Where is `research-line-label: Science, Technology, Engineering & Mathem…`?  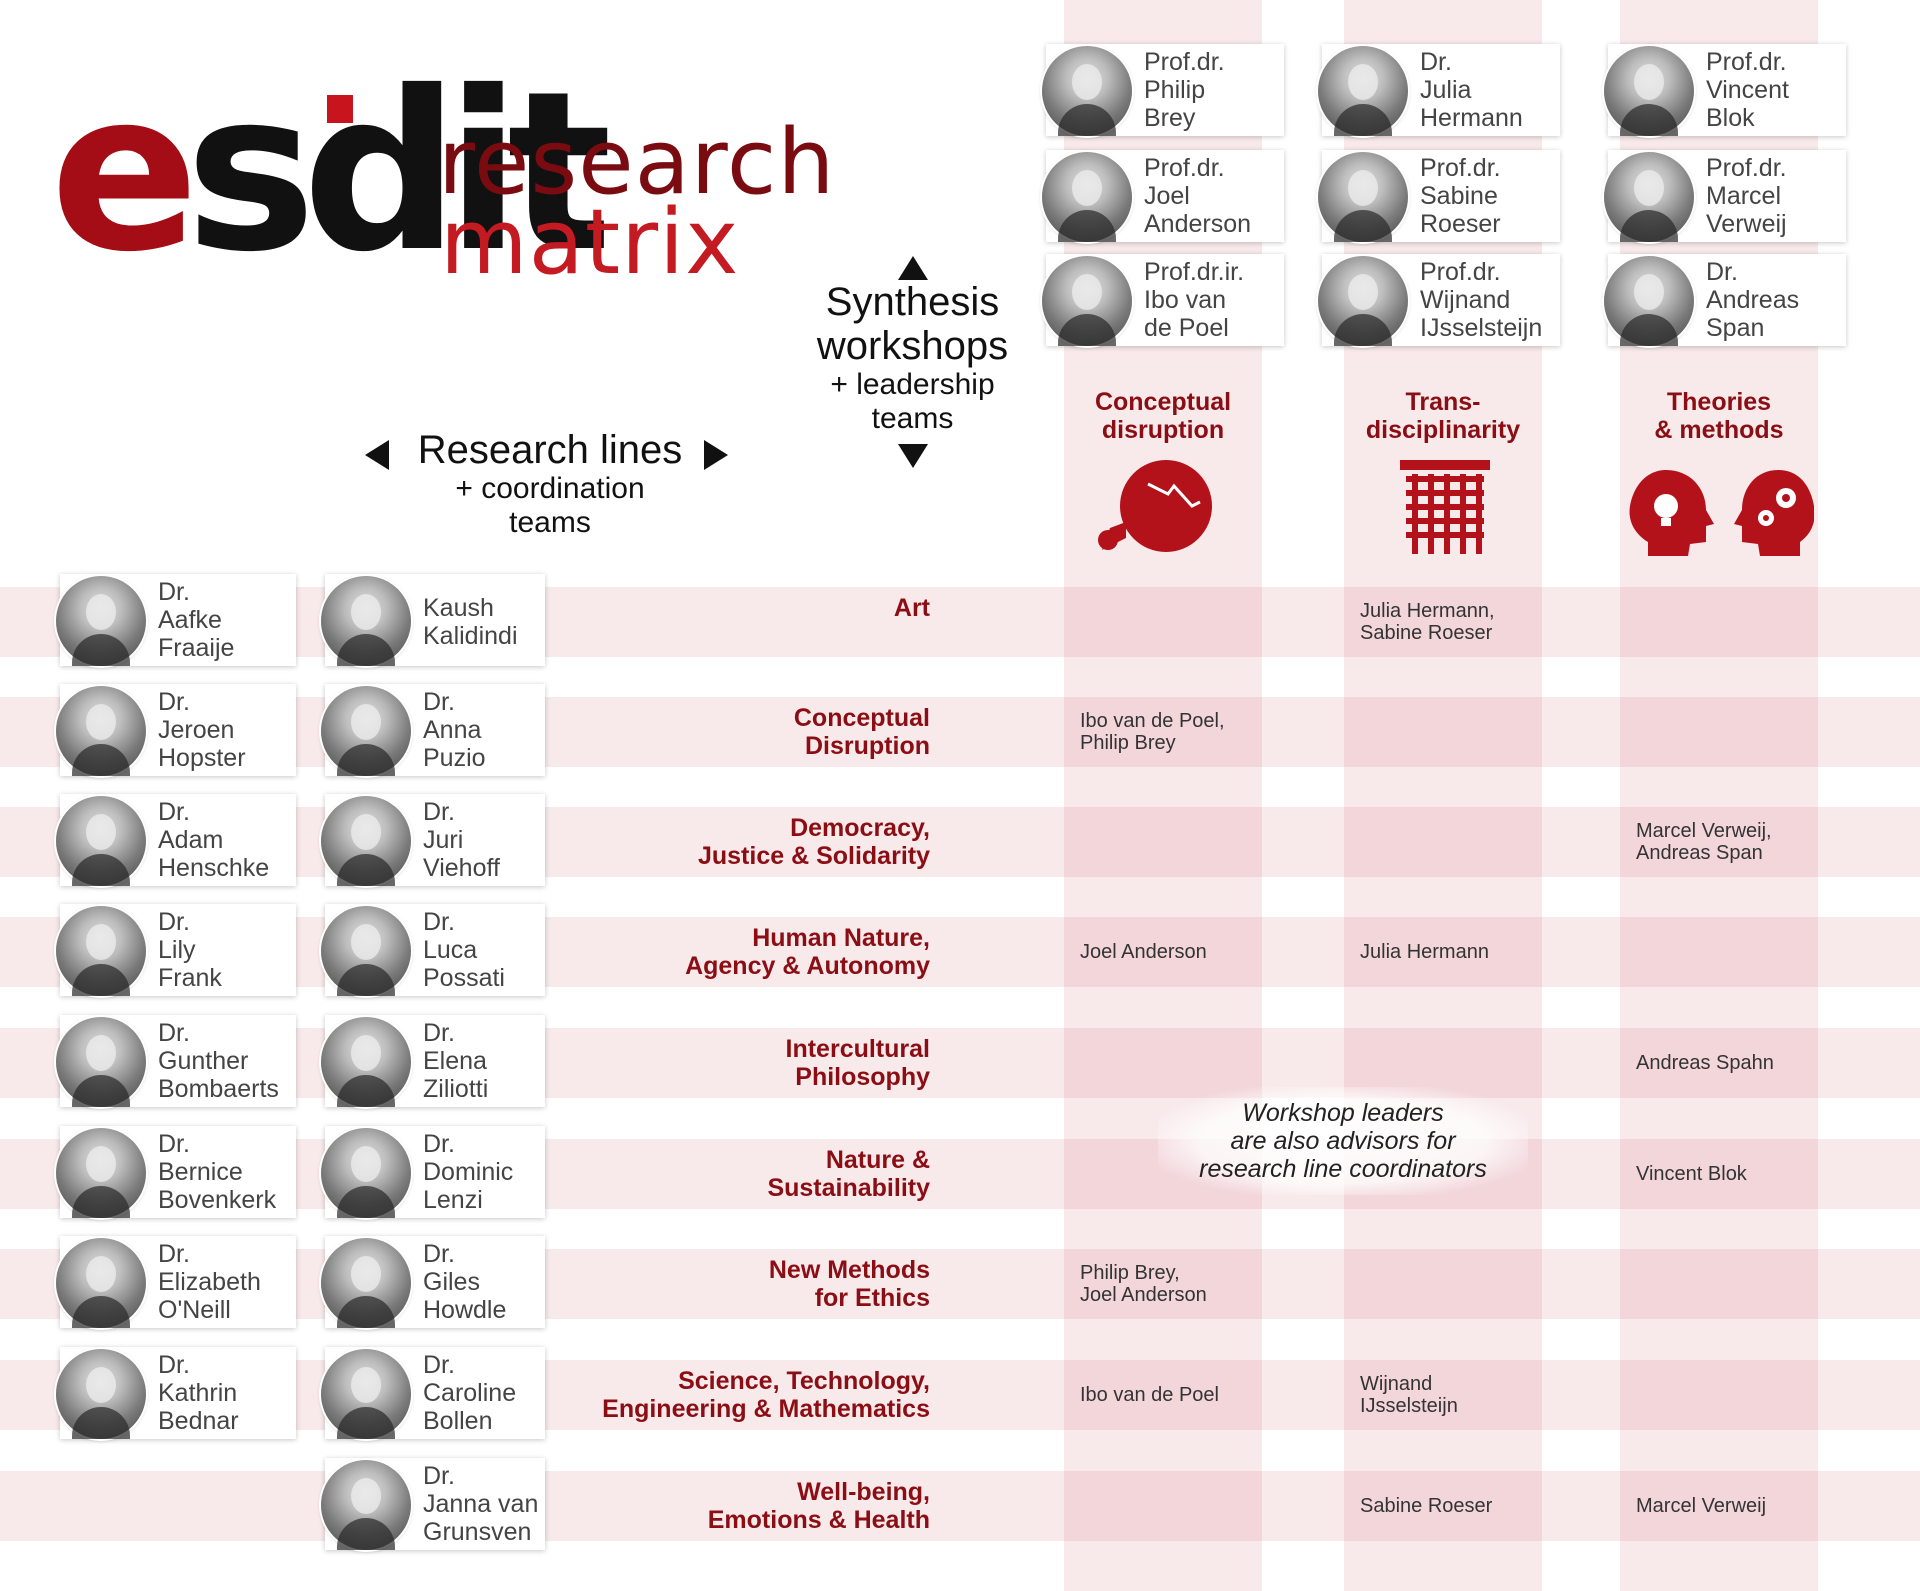 research-line-label: Science, Technology, Engineering & Mathem… is located at coordinates (766, 1395).